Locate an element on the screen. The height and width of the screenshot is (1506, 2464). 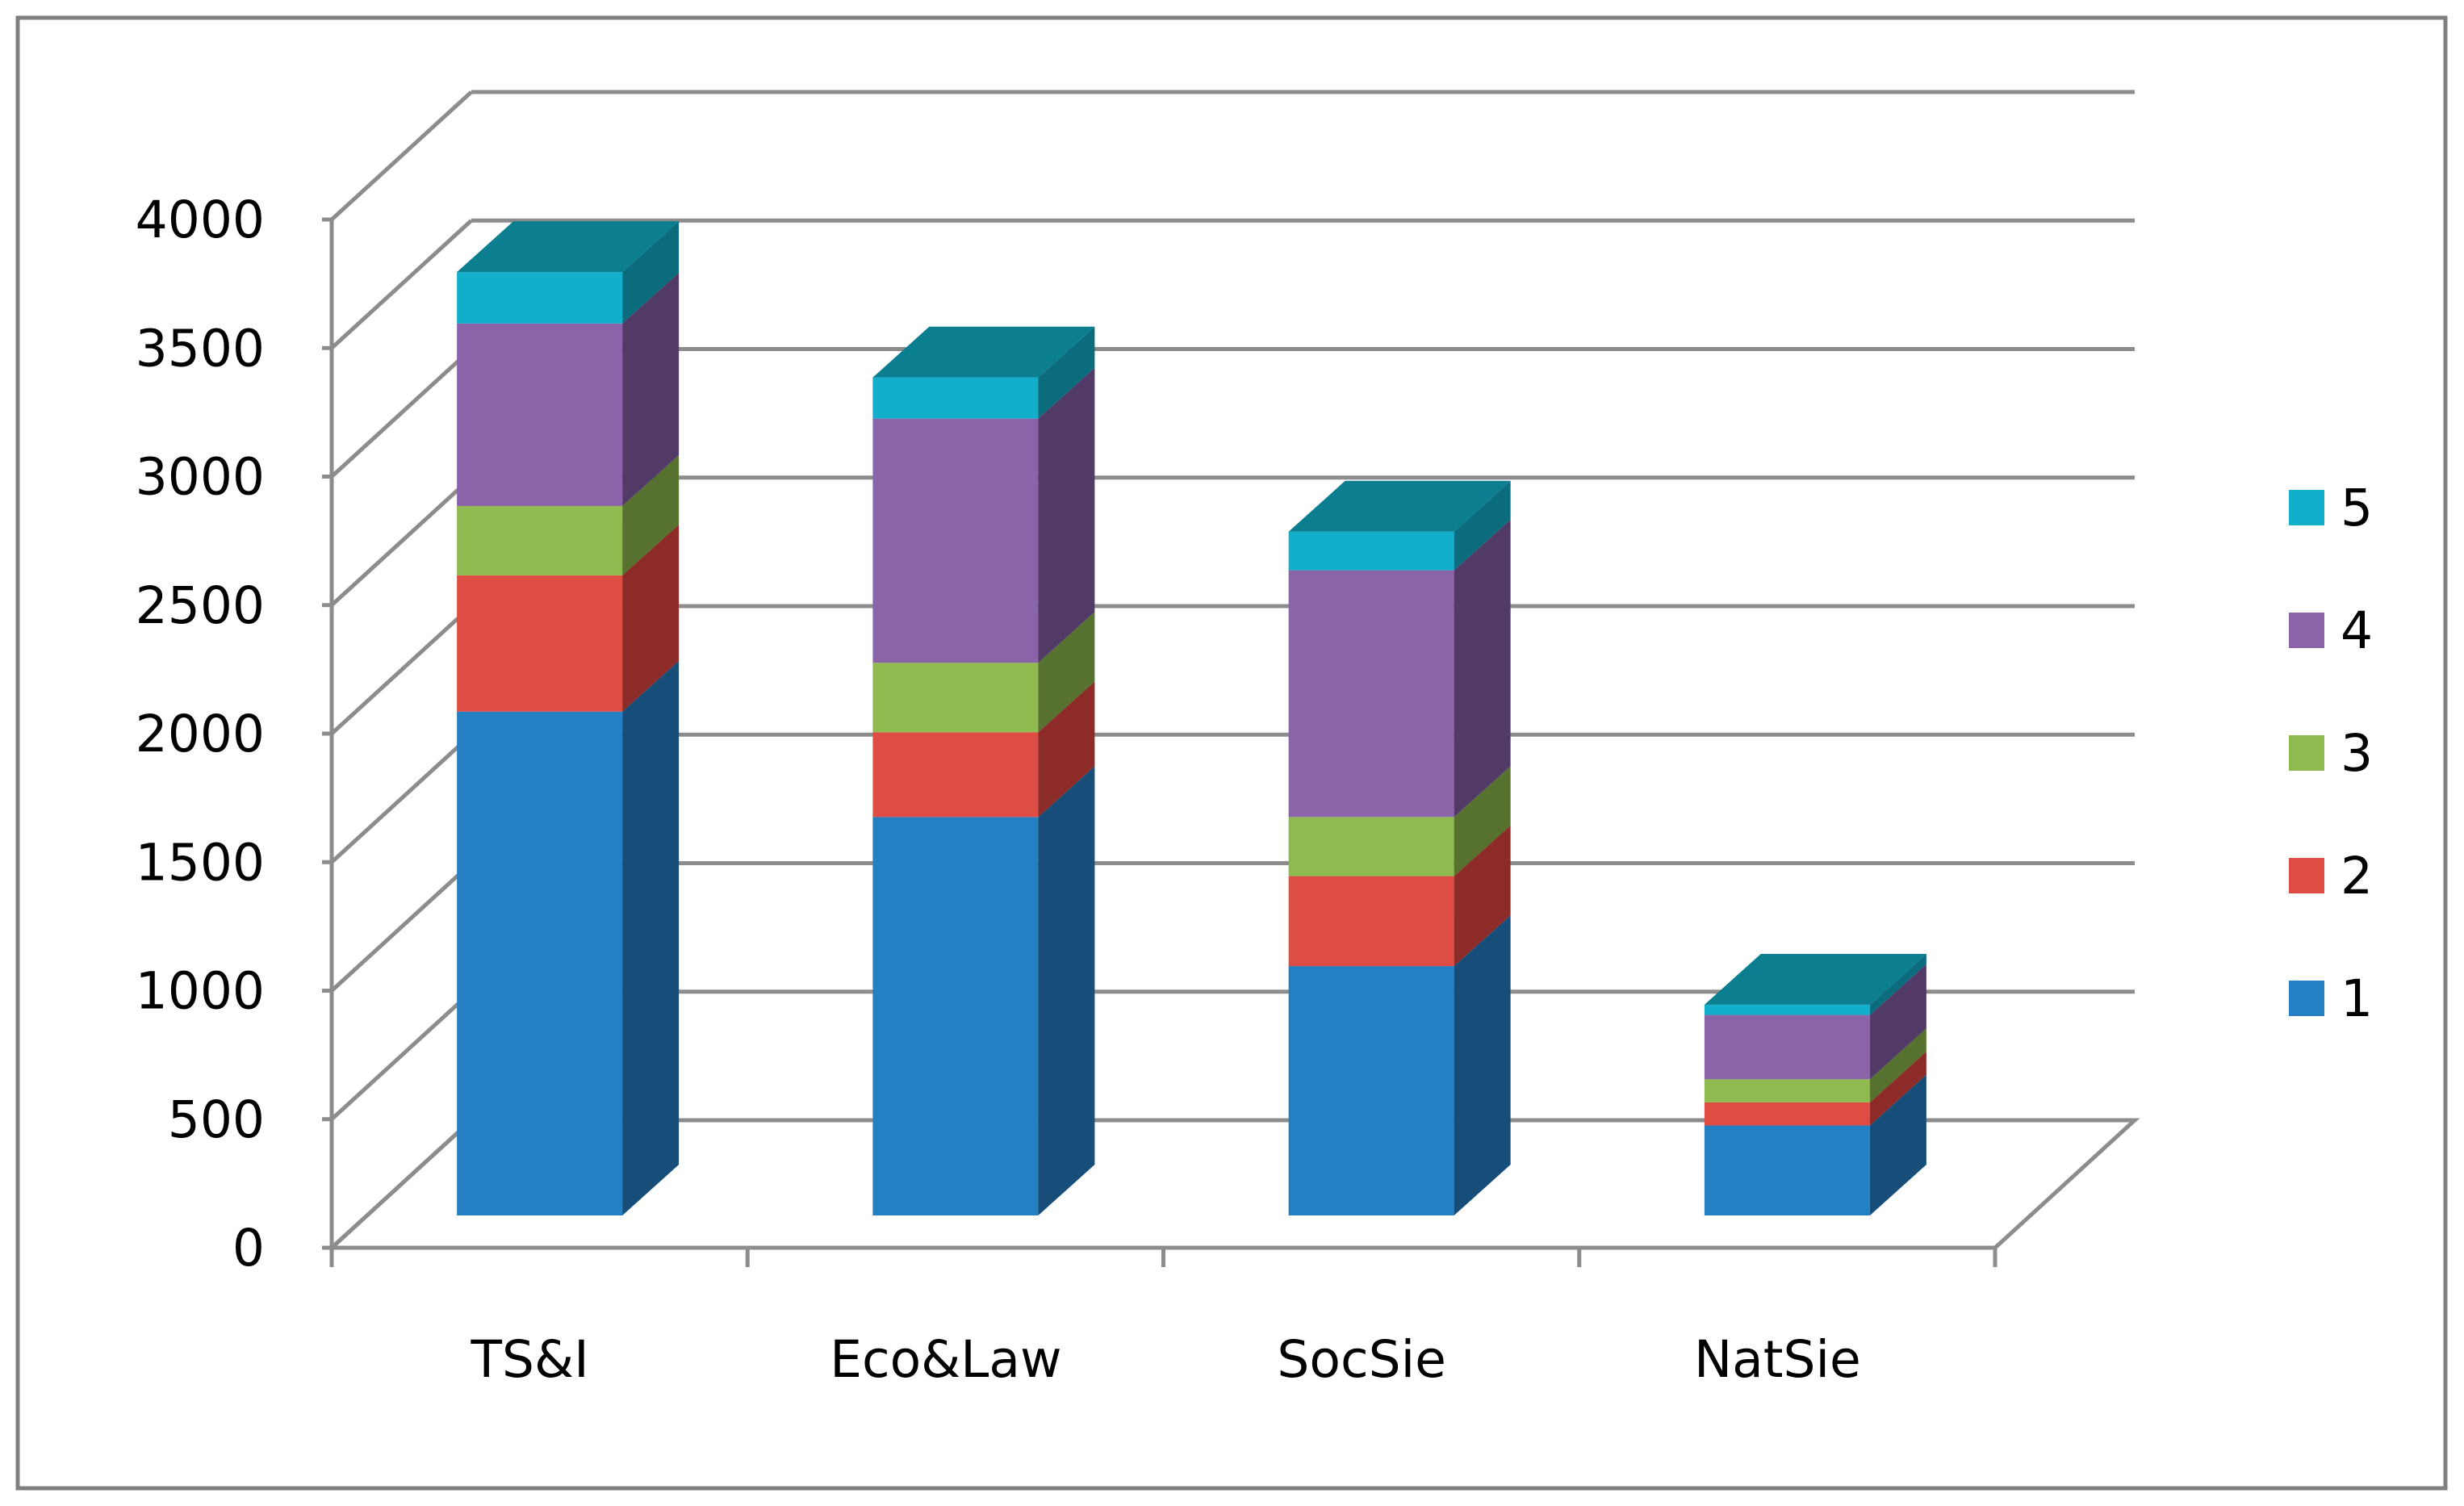
floor is located at coordinates (1233, 1184).